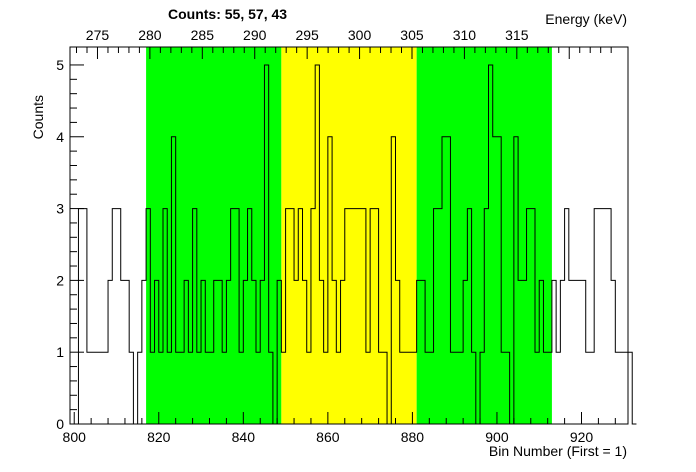 This screenshot has width=696, height=472. I want to click on energy-tick-label: 300, so click(360, 35).